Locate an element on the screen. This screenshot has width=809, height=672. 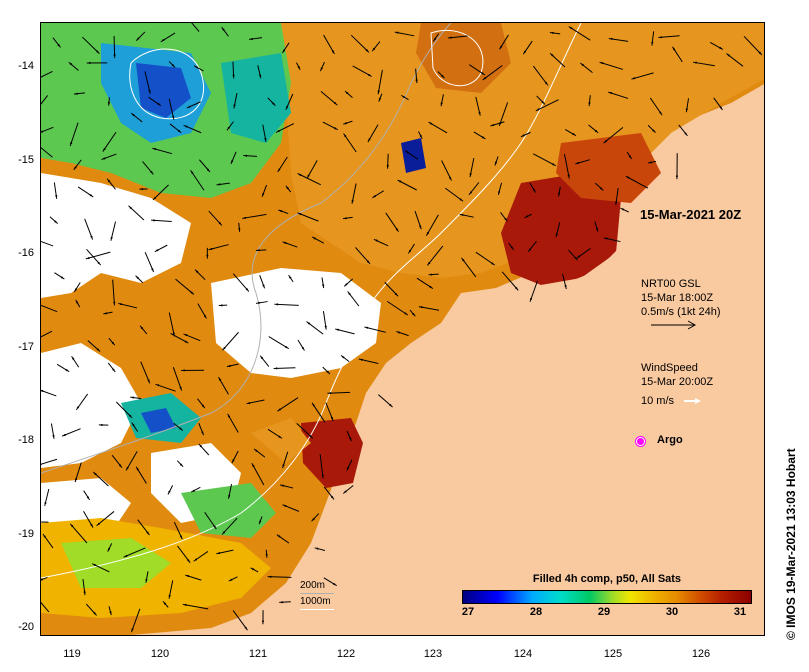
current-legend-scale: 0.5m/s (1kt 24h) is located at coordinates (681, 312).